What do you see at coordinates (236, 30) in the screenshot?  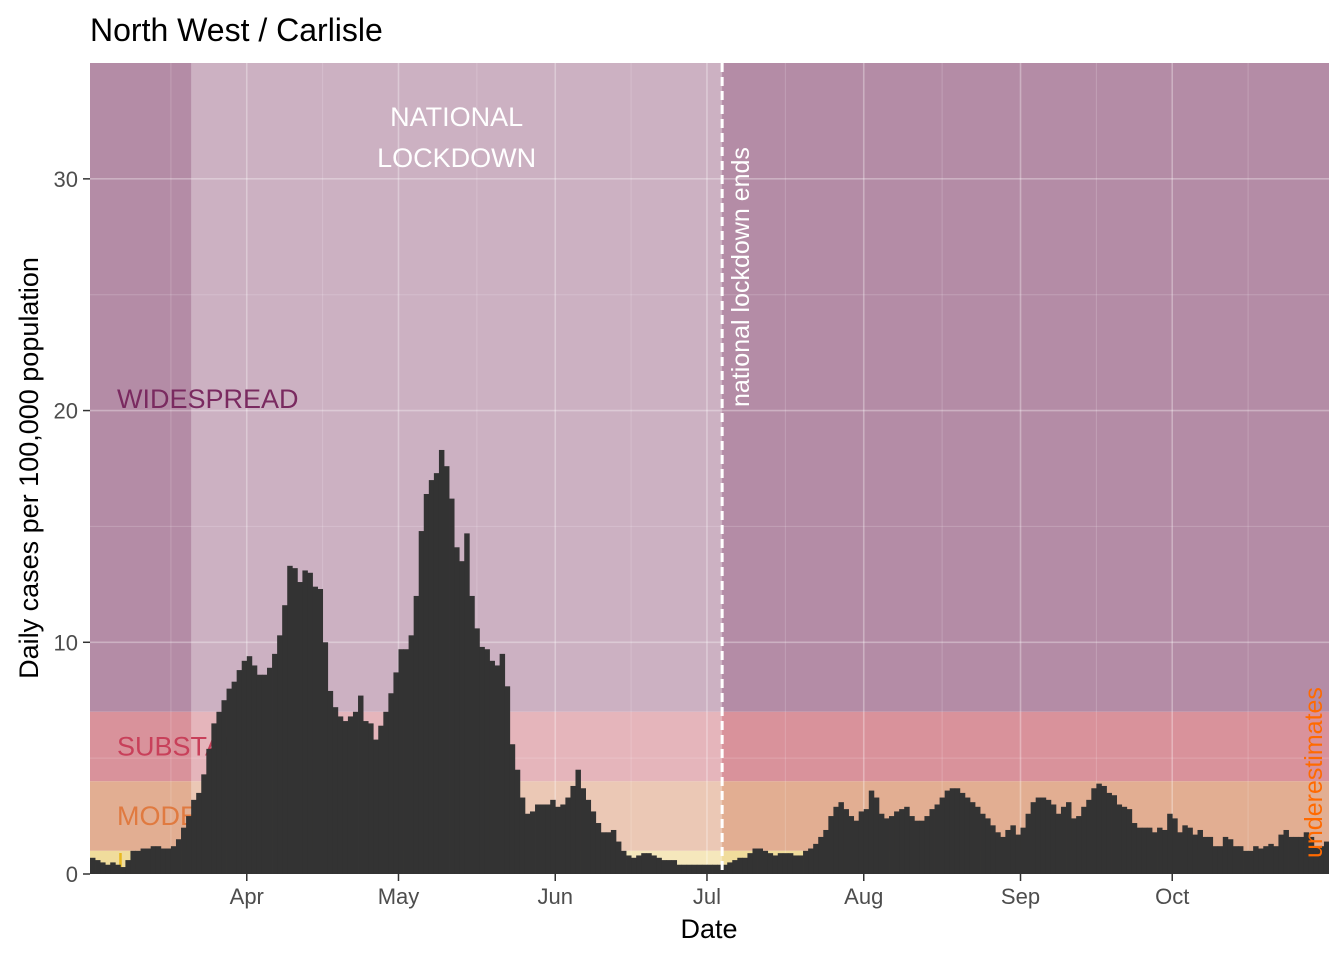 I see `chart-title: North West / Carlisle` at bounding box center [236, 30].